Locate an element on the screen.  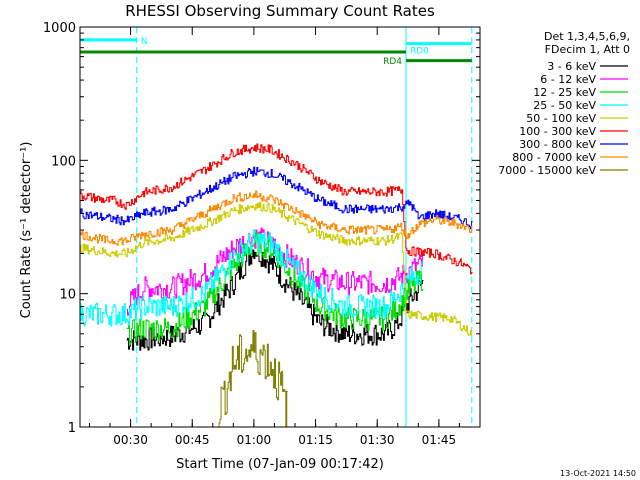
x-tick-label-5: 01:45 is located at coordinates (439, 440).